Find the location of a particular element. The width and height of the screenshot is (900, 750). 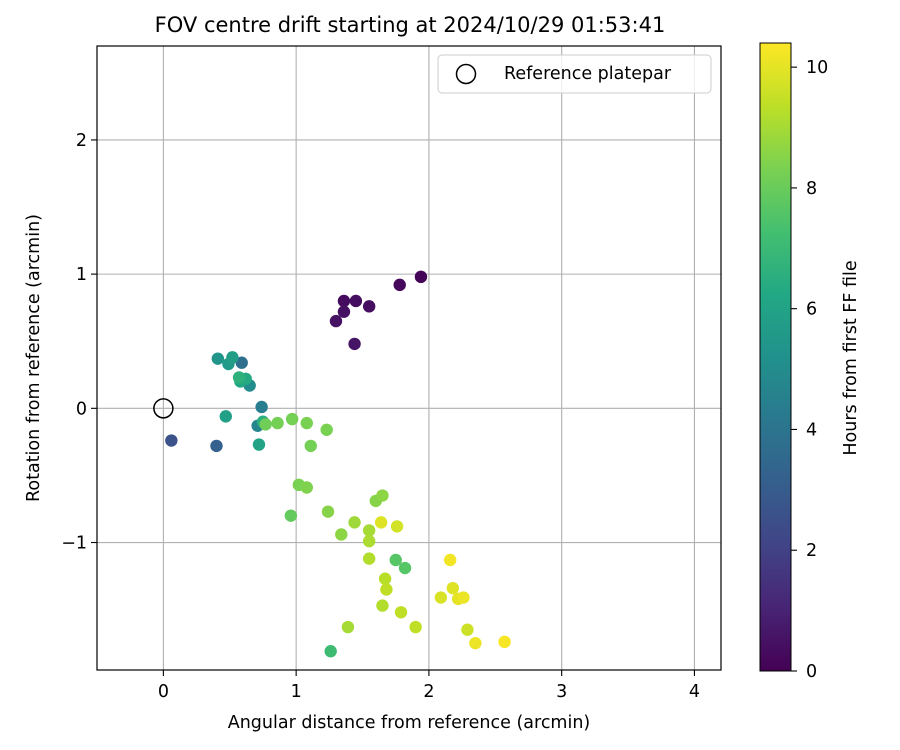

x-tick-label: 4 is located at coordinates (694, 692).